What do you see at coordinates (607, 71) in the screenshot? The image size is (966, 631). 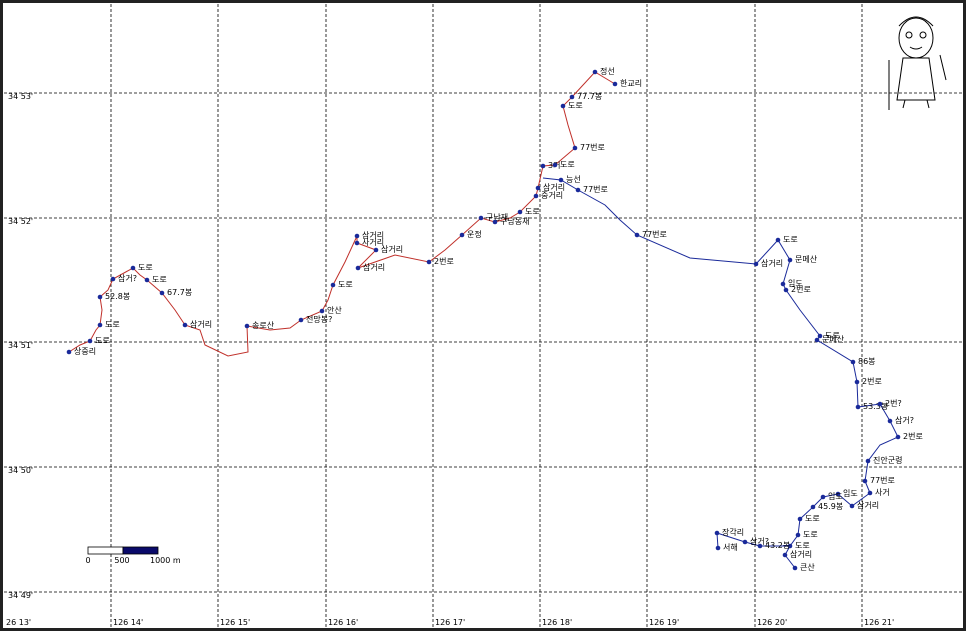 I see `waypoint-label: 정선` at bounding box center [607, 71].